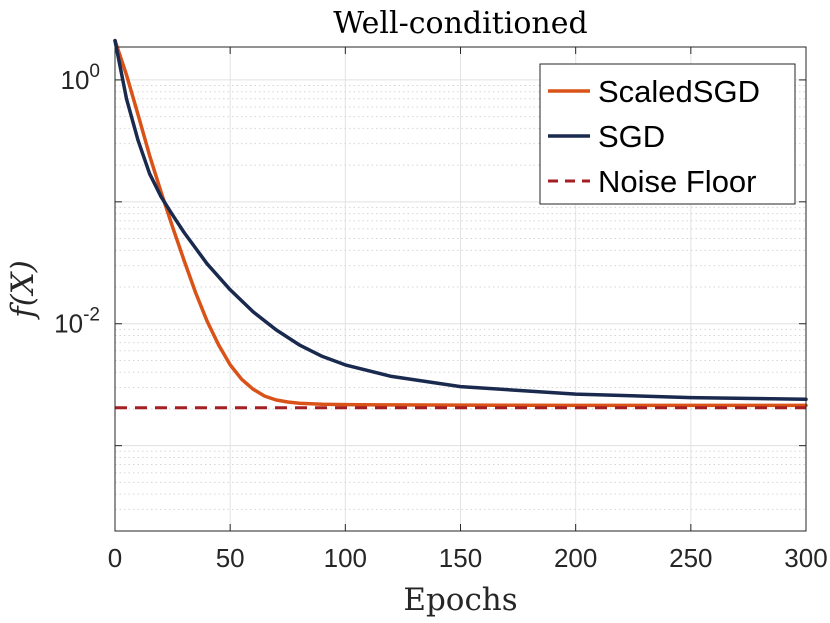 Image resolution: width=830 pixels, height=623 pixels. I want to click on y-axis-label: f(X), so click(23, 290).